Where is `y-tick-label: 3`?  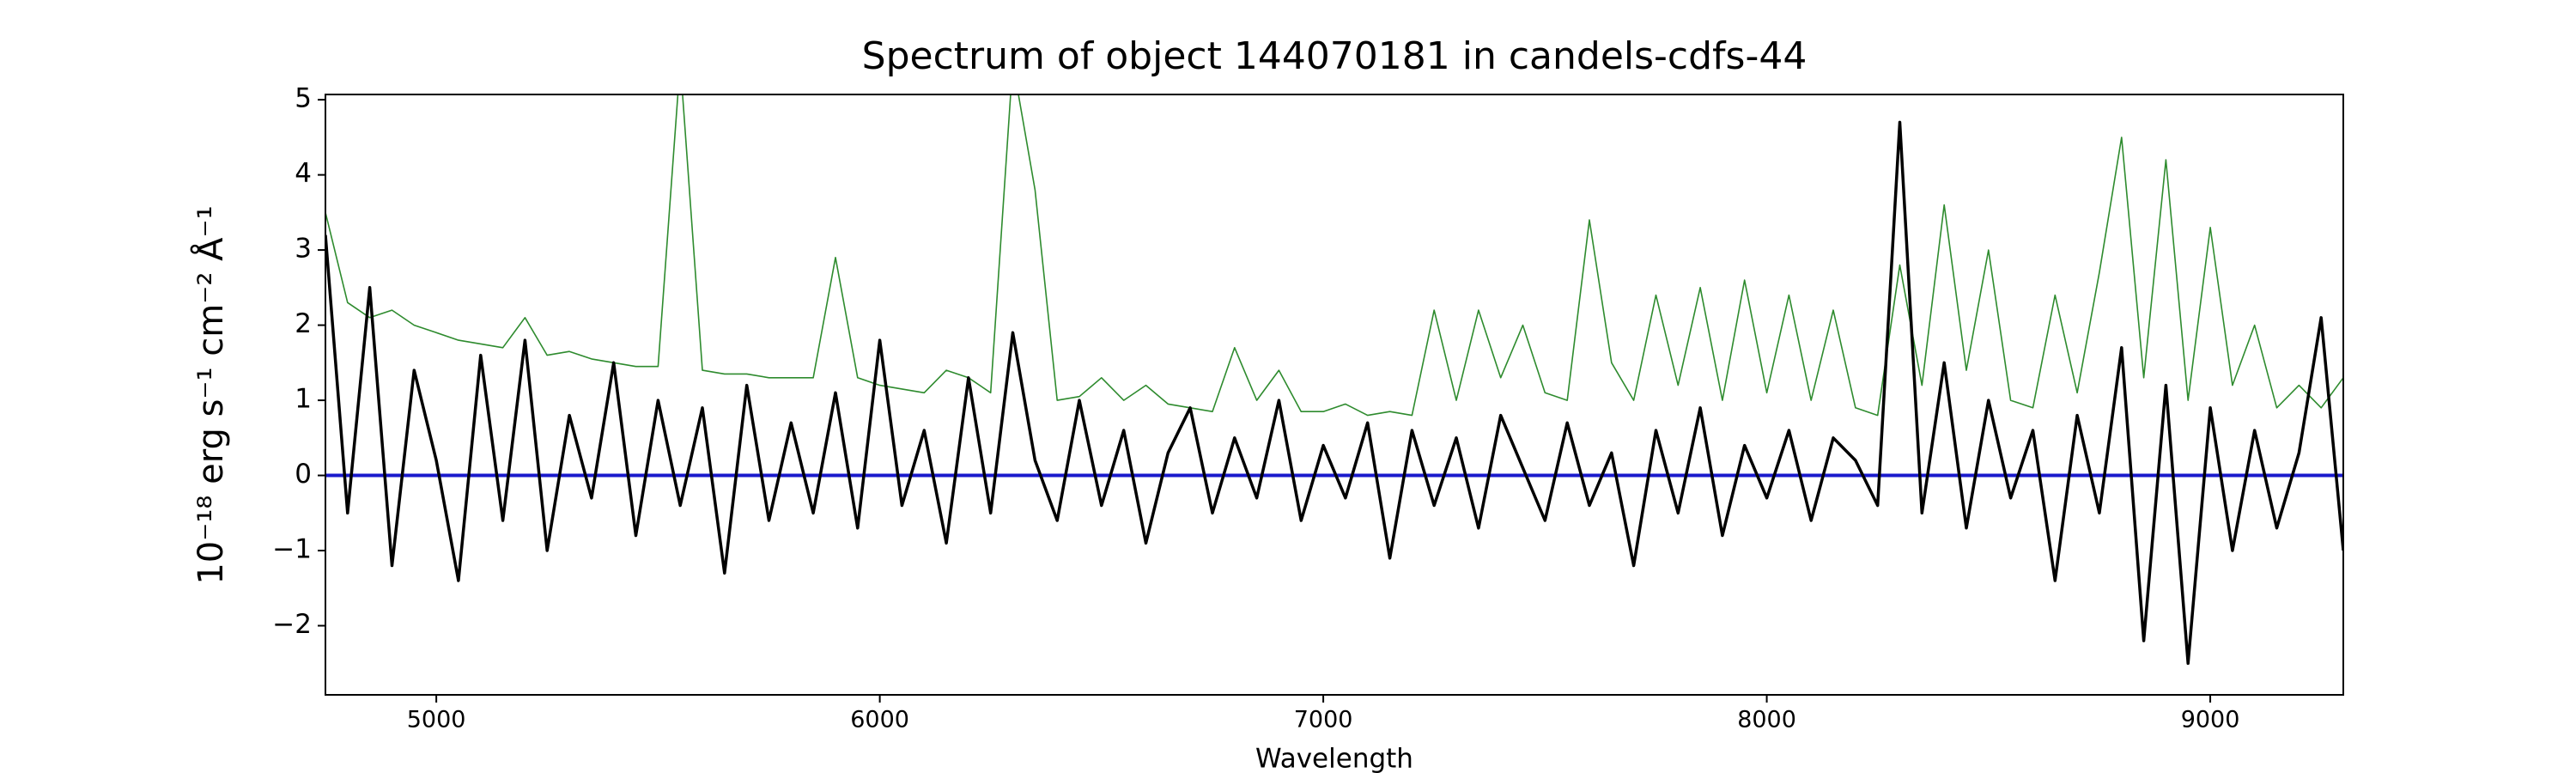 y-tick-label: 3 is located at coordinates (303, 250).